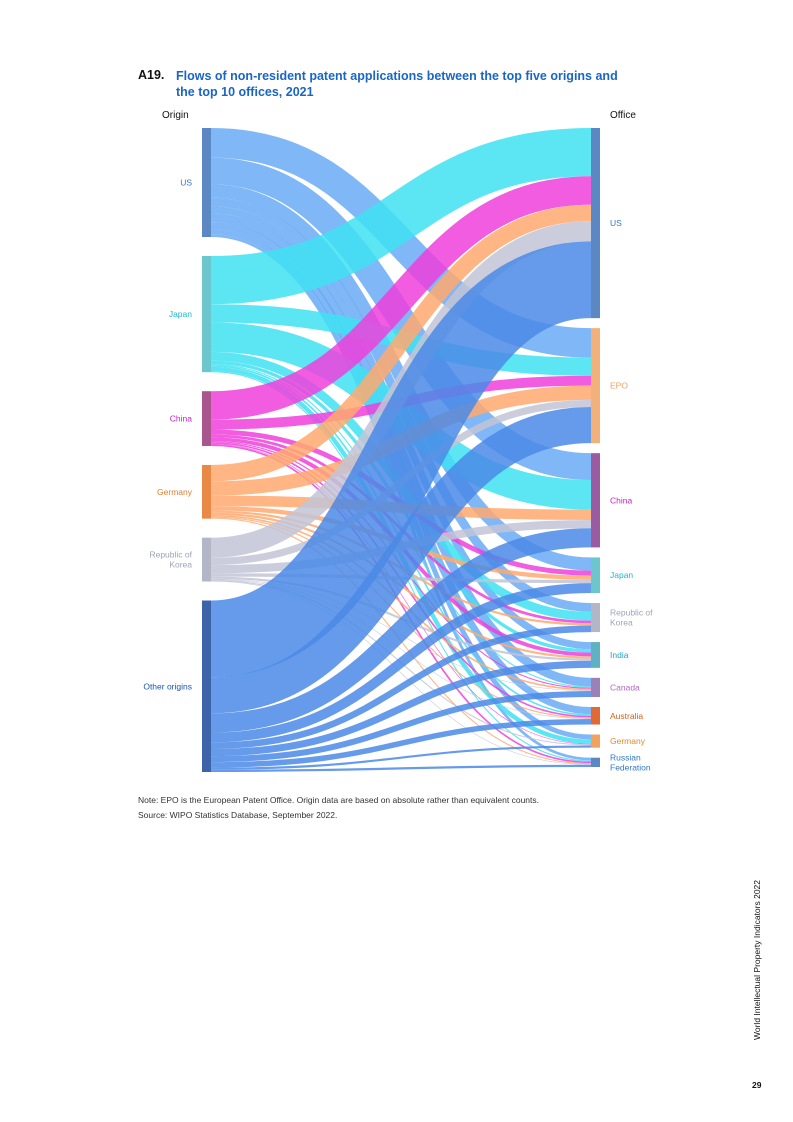 This screenshot has width=793, height=1122. I want to click on origin-label-republic-of-korea: Republic of, so click(170, 555).